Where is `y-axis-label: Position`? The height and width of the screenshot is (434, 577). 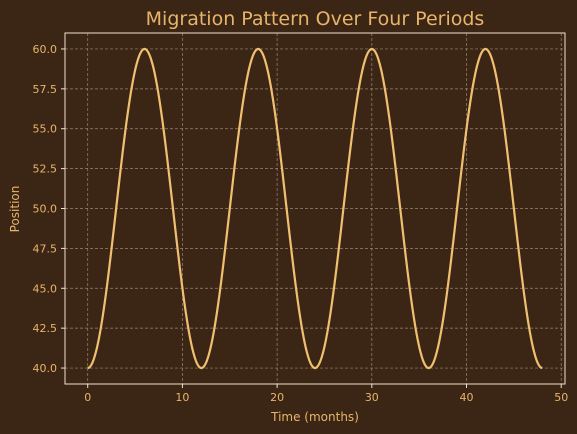 y-axis-label: Position is located at coordinates (15, 209).